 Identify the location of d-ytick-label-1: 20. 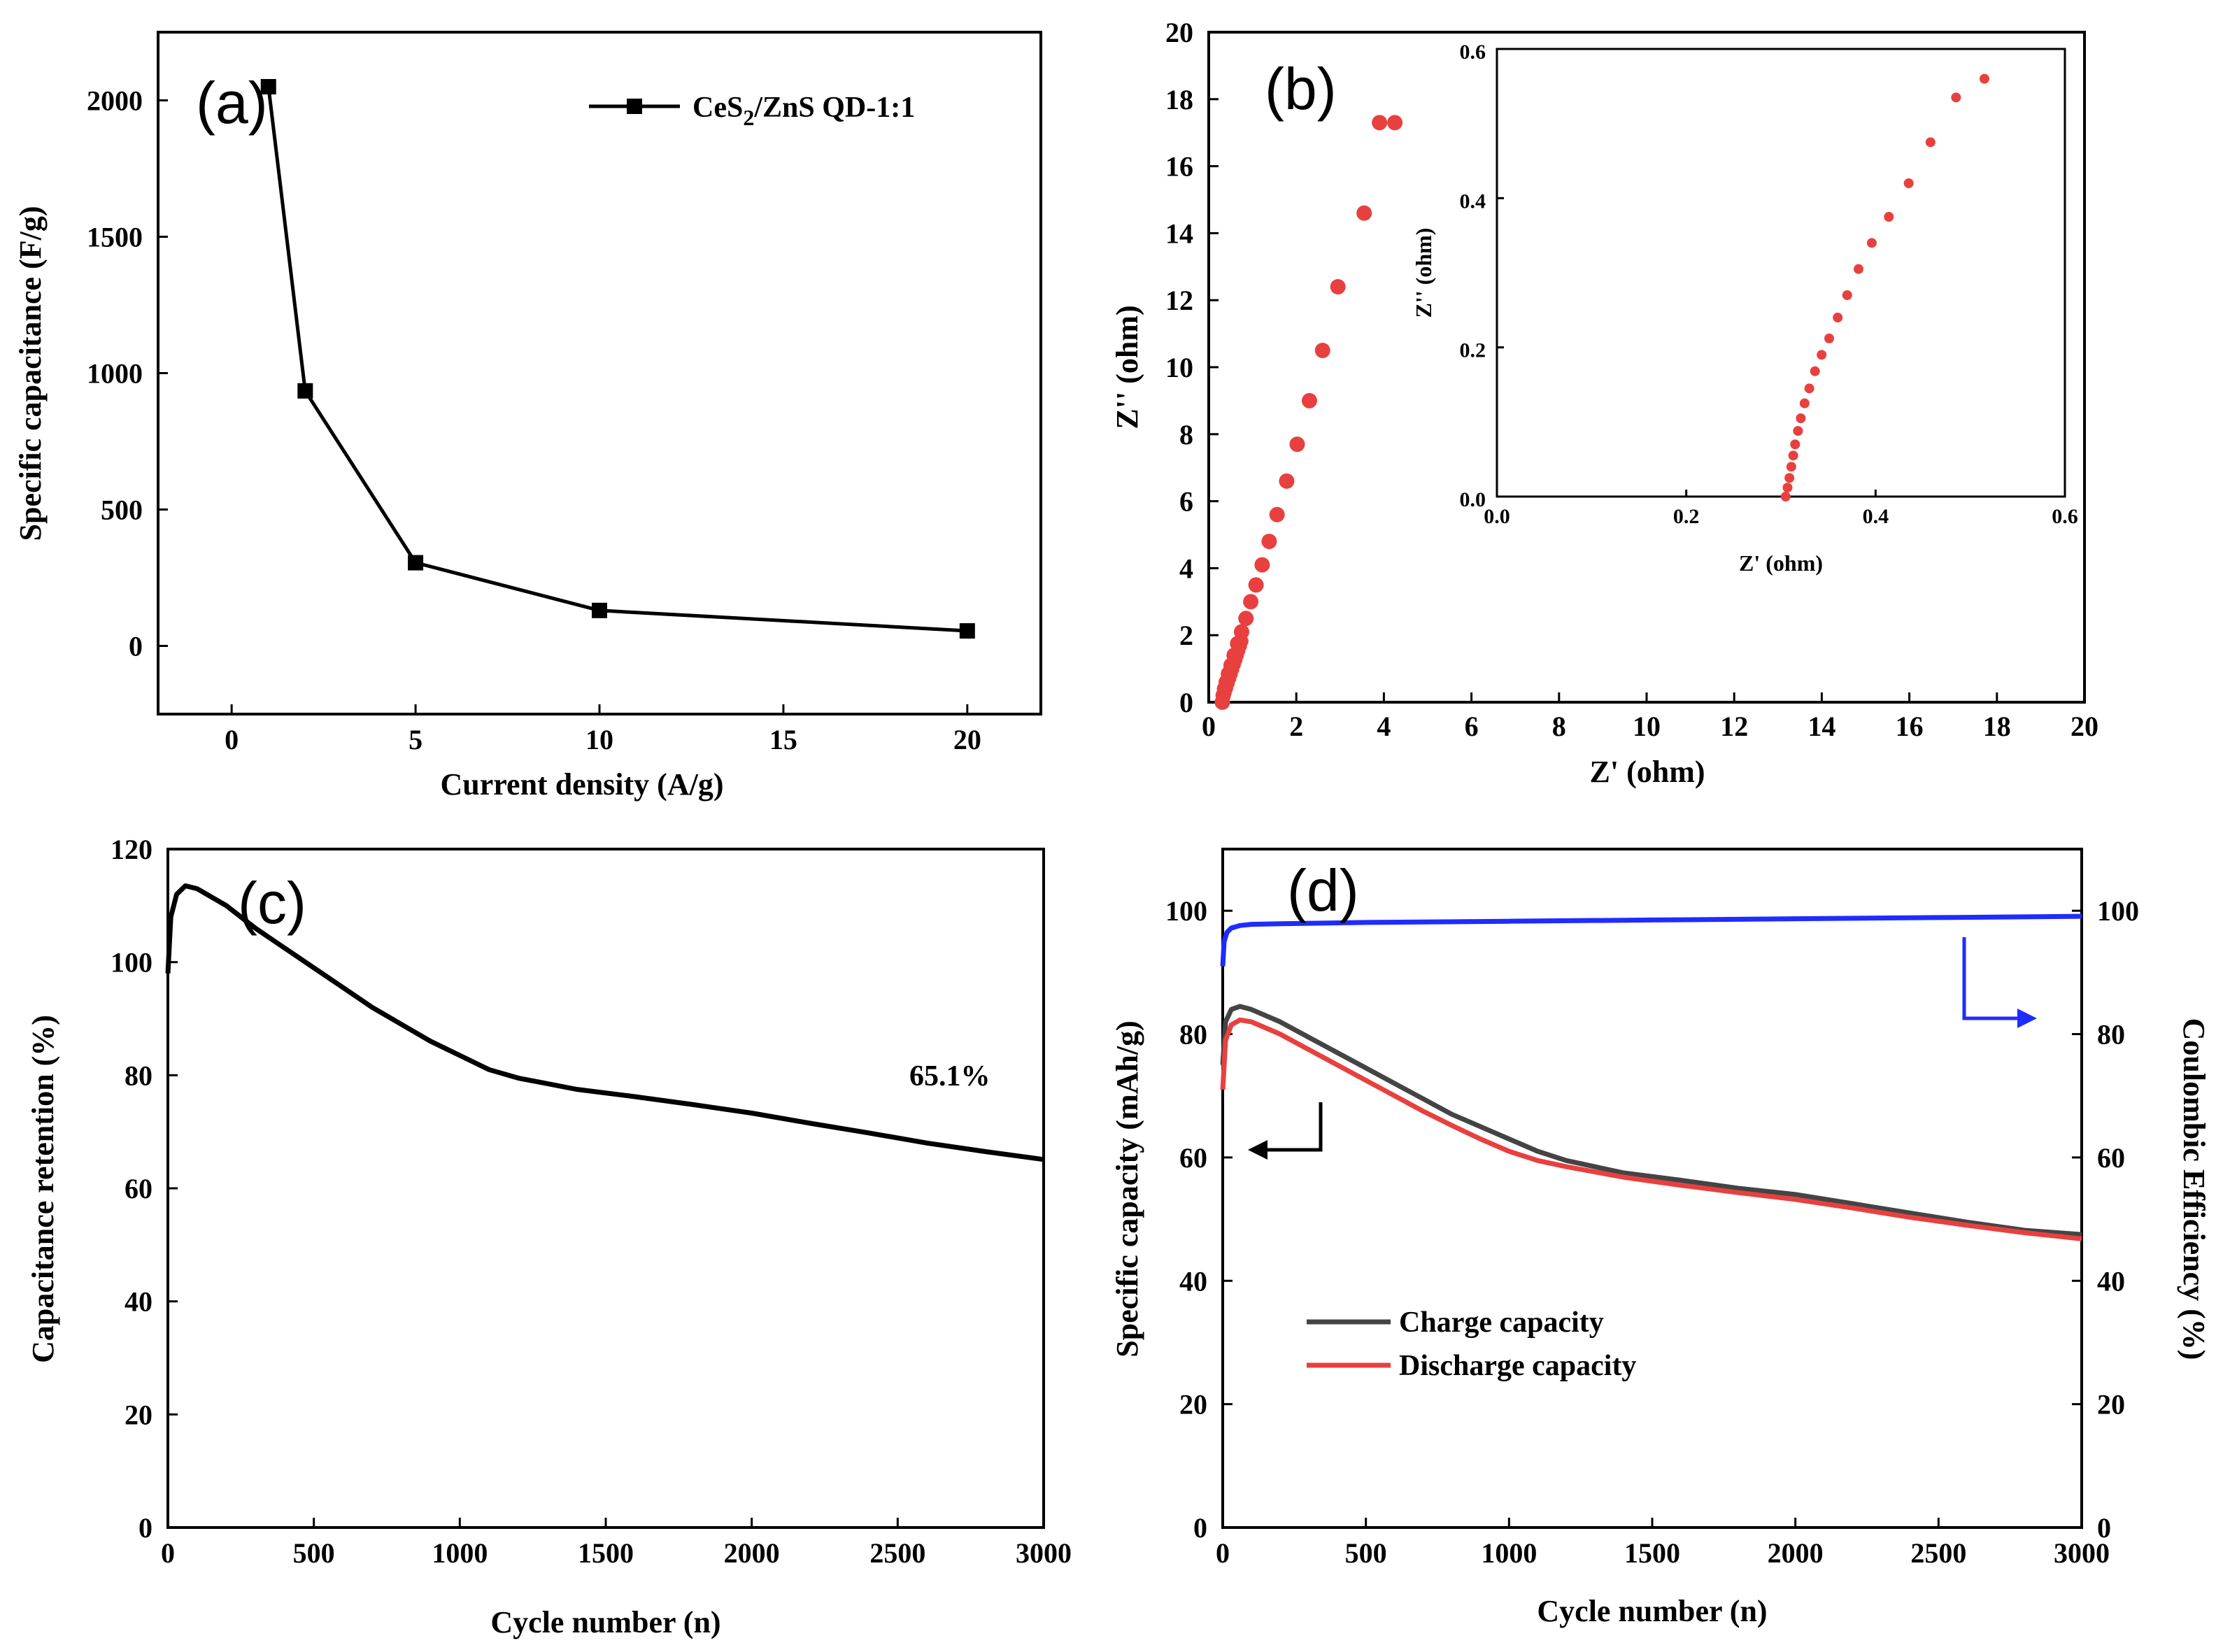
(1193, 1404).